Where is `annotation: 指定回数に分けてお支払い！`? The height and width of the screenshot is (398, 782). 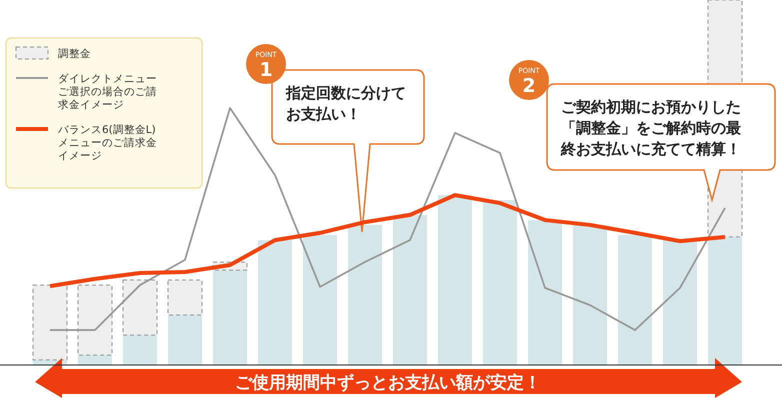 annotation: 指定回数に分けてお支払い！ is located at coordinates (345, 103).